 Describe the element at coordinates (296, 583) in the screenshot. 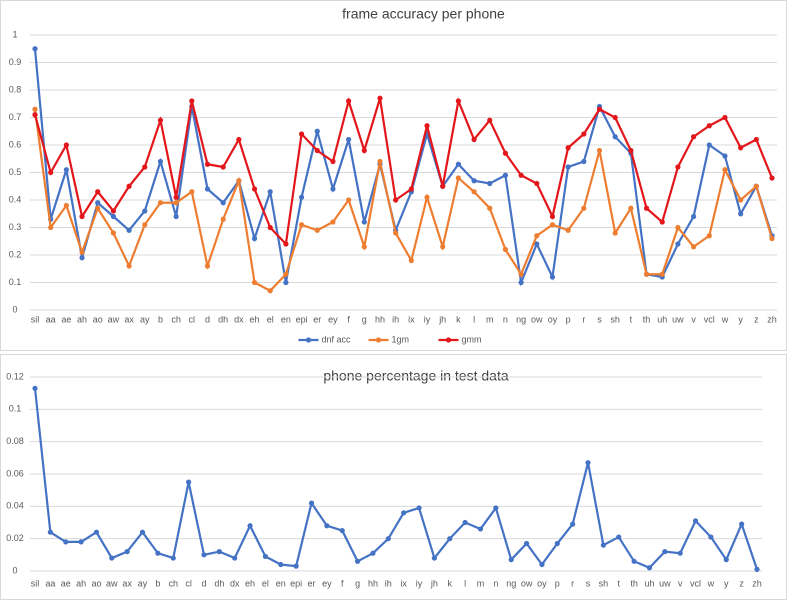

I see `x-tick-label: epi` at that location.